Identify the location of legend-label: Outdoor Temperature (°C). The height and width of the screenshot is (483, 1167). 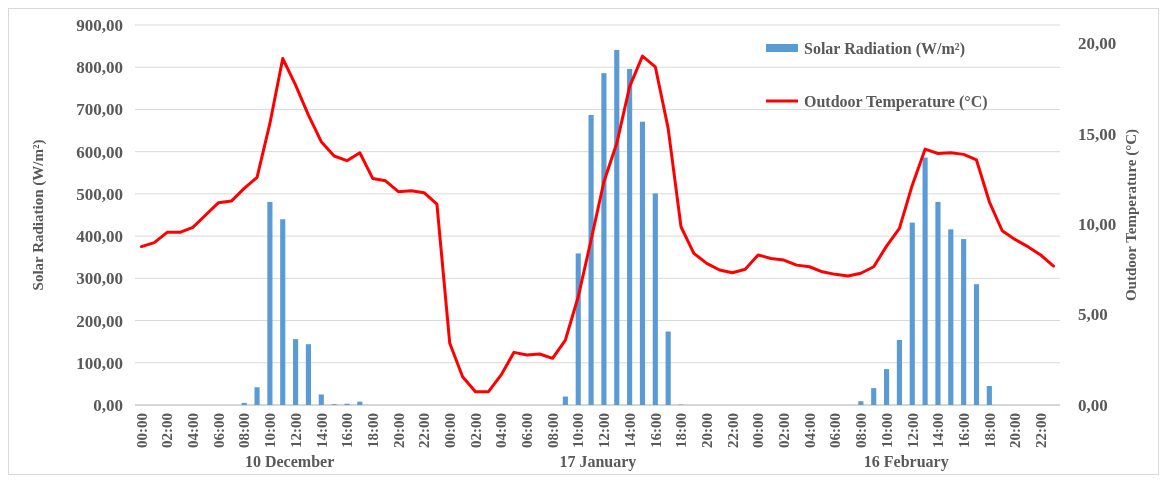
(896, 101).